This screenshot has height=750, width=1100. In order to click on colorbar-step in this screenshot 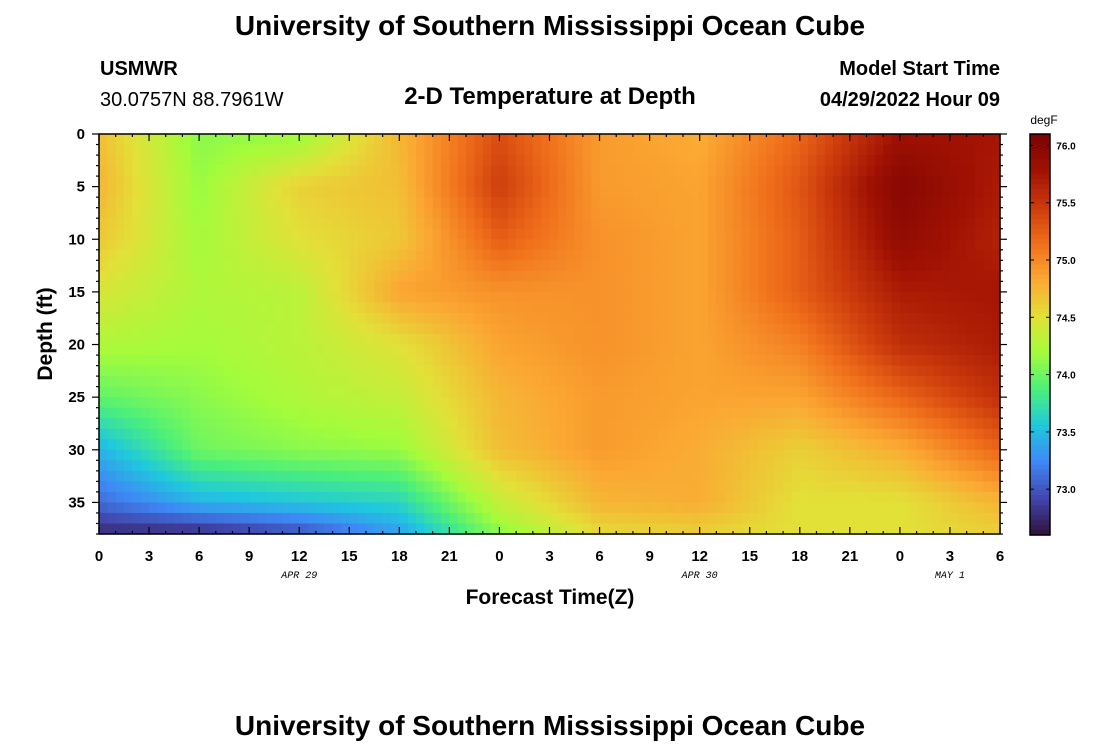, I will do `click(1040, 387)`.